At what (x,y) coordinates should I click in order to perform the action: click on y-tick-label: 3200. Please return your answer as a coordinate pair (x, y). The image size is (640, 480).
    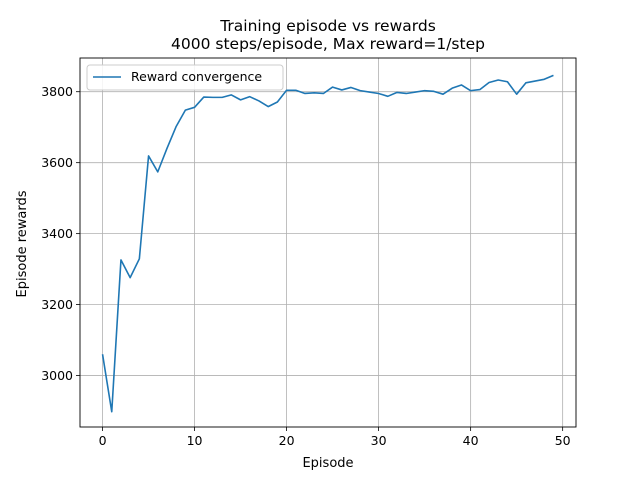
    Looking at the image, I should click on (57, 304).